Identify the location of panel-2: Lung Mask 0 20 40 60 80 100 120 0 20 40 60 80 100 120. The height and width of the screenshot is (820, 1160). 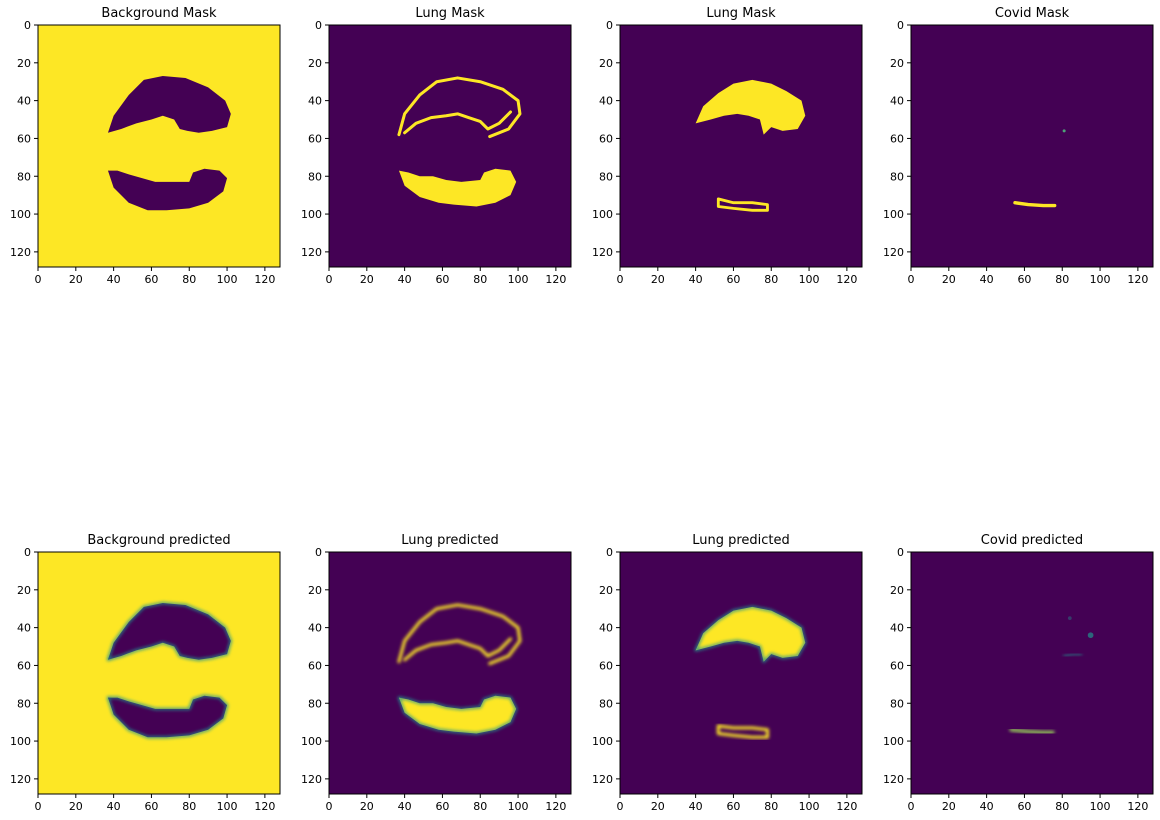
(436, 146).